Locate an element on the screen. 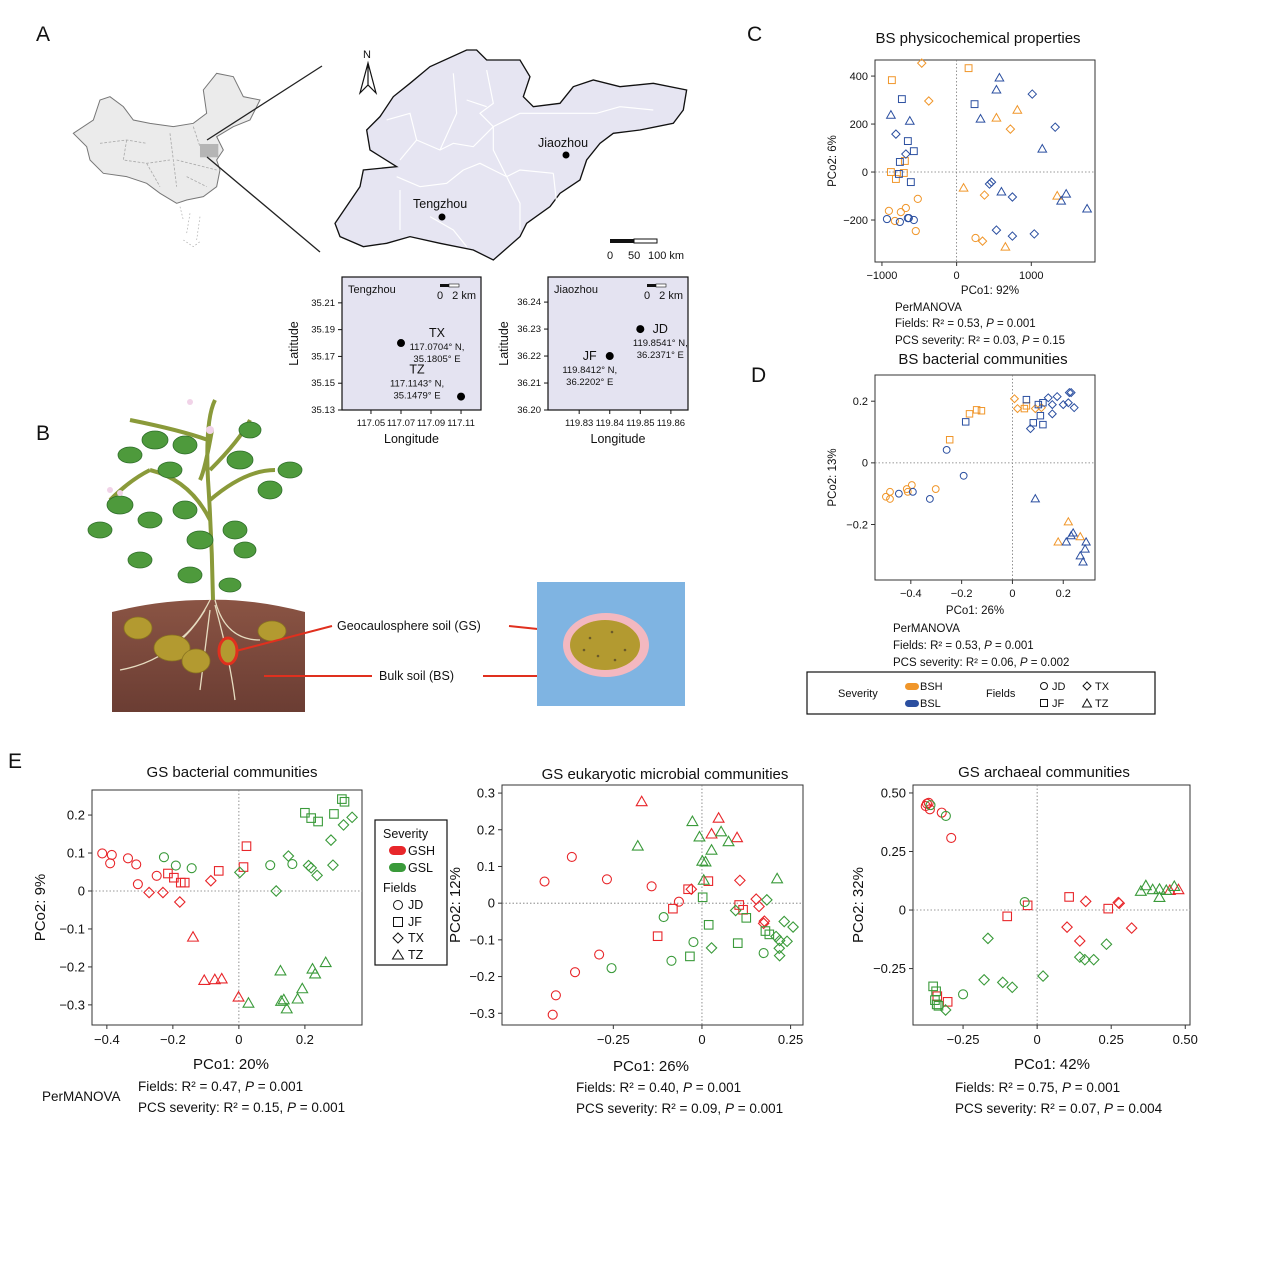 The width and height of the screenshot is (1270, 1280). y-tick-label: 0.3 is located at coordinates (486, 793).